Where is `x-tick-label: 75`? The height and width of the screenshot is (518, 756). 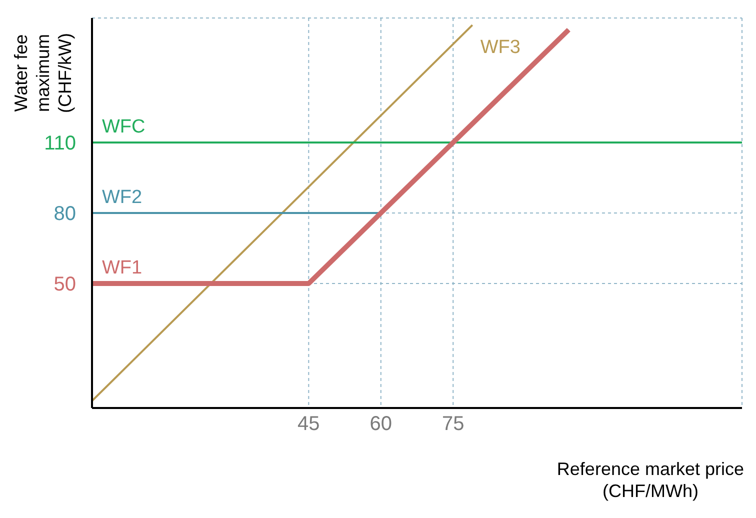
x-tick-label: 75 is located at coordinates (453, 424).